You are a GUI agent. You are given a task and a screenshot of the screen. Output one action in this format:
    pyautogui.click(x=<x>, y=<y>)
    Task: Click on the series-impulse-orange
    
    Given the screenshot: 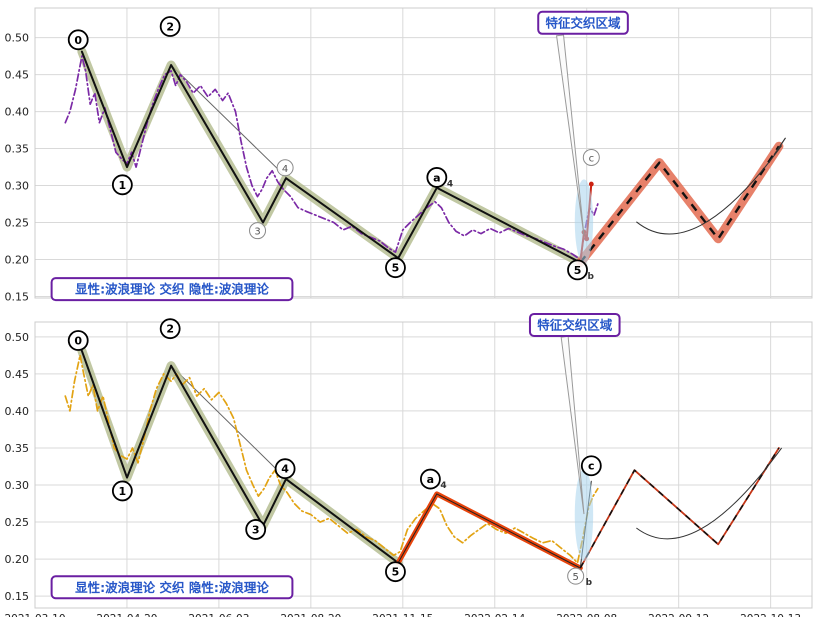 What is the action you would take?
    pyautogui.click(x=489, y=531)
    